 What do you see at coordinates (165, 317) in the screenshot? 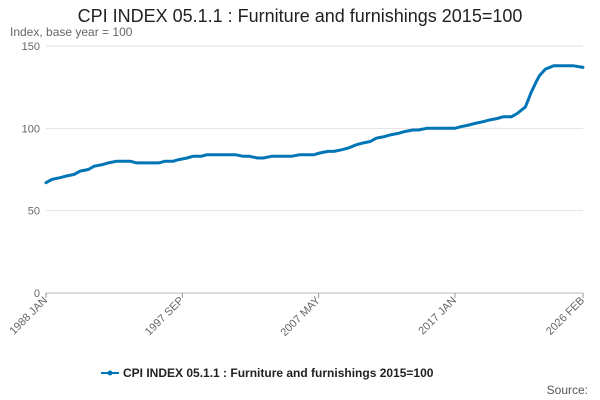
I see `x-tick-label: 1997 SEP` at bounding box center [165, 317].